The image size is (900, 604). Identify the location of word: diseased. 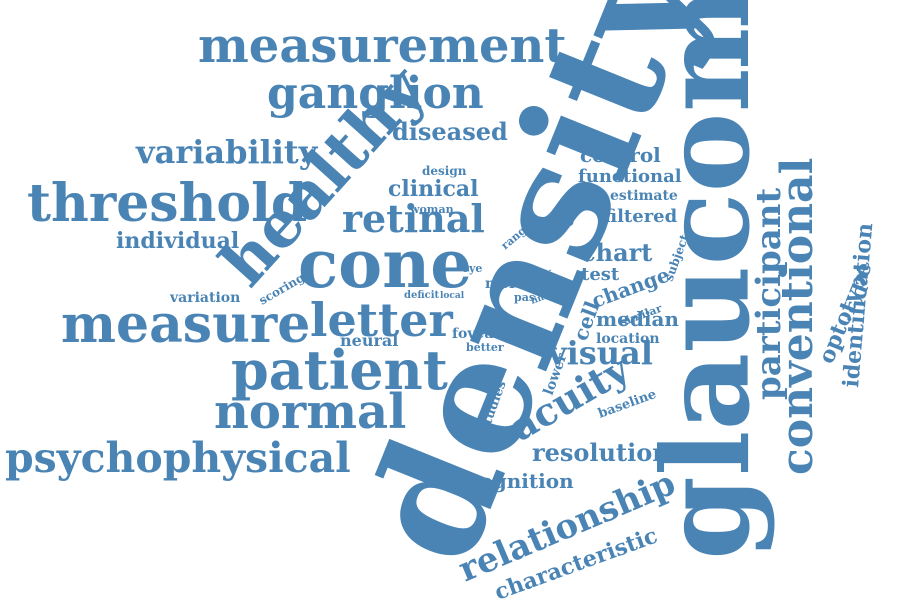
(450, 131).